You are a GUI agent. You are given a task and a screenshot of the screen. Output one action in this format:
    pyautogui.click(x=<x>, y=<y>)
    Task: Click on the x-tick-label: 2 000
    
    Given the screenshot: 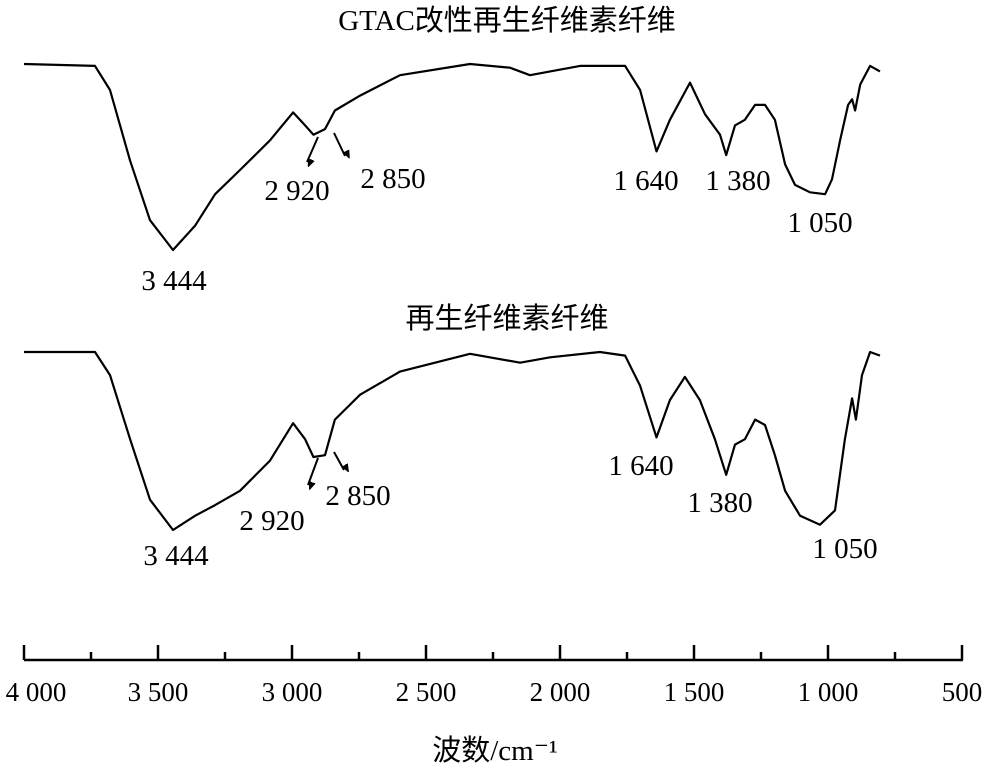 What is the action you would take?
    pyautogui.click(x=560, y=692)
    